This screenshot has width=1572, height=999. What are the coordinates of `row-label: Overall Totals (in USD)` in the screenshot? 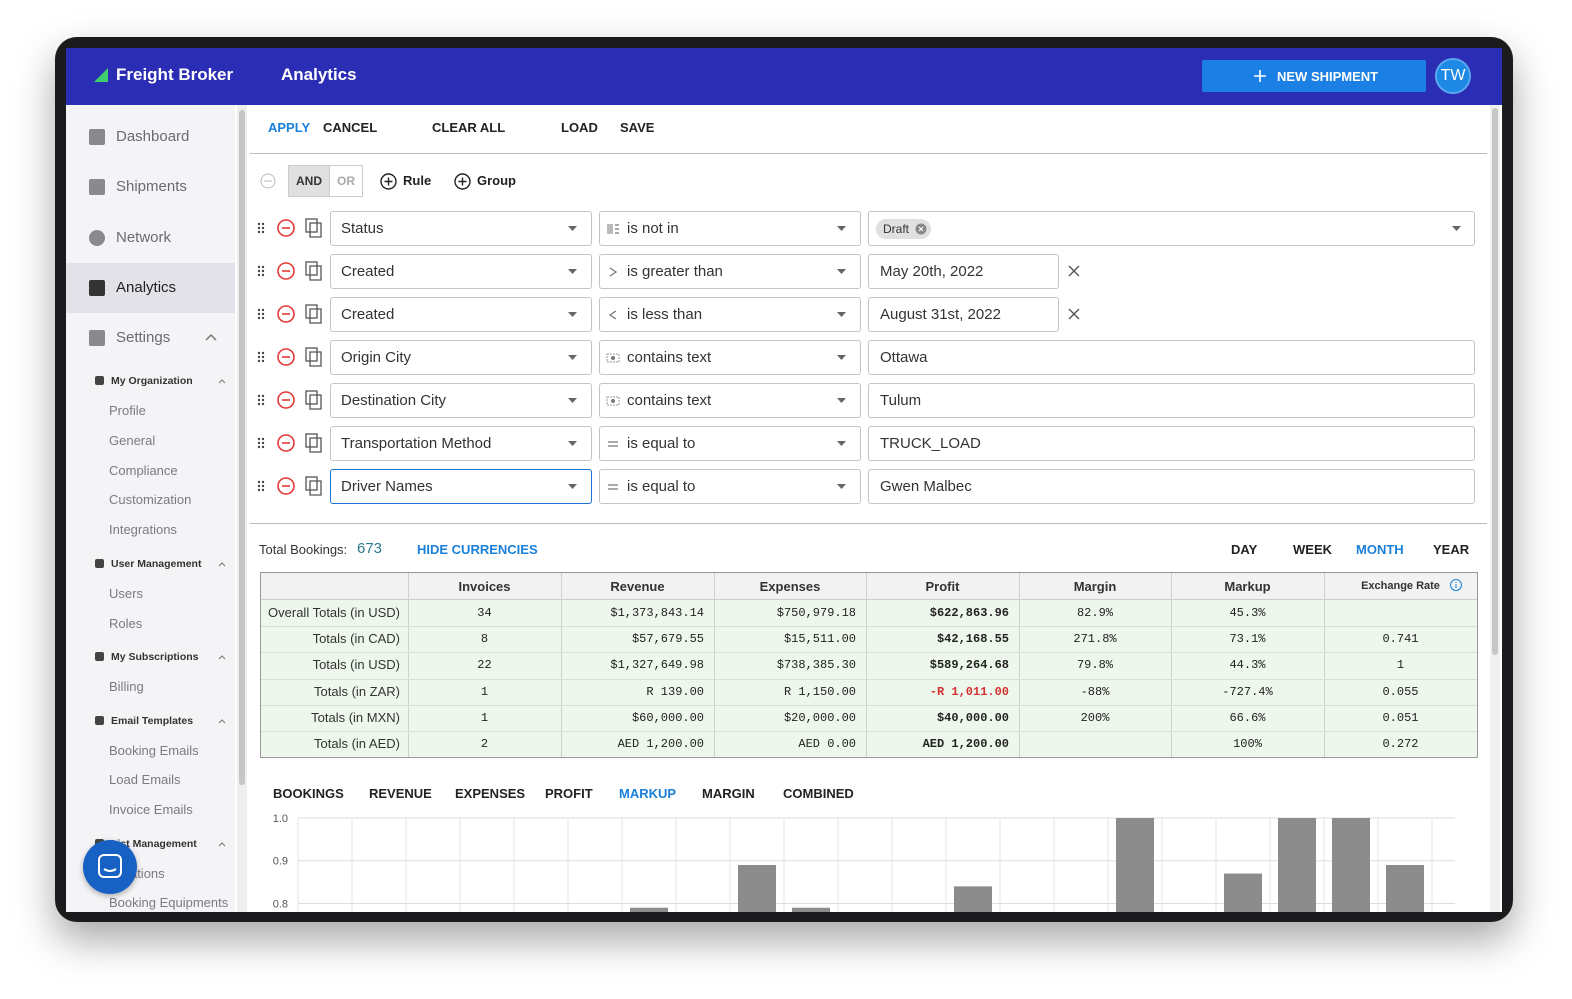 It's located at (334, 612).